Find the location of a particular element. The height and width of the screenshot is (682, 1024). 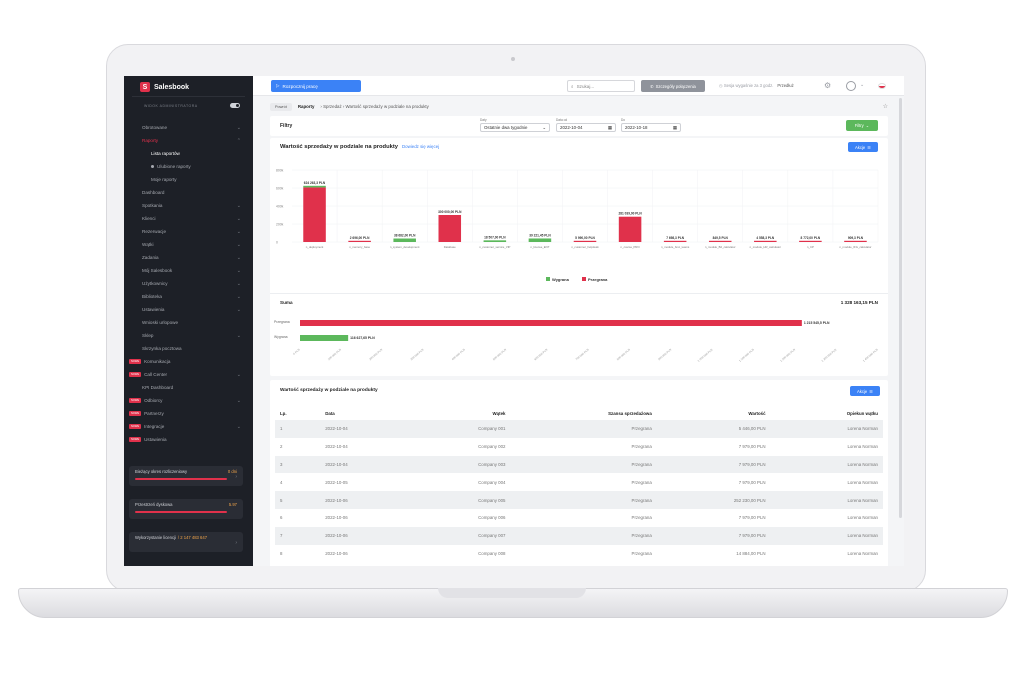

sidebar-item: Ustawienia ⌄ is located at coordinates (188, 309).